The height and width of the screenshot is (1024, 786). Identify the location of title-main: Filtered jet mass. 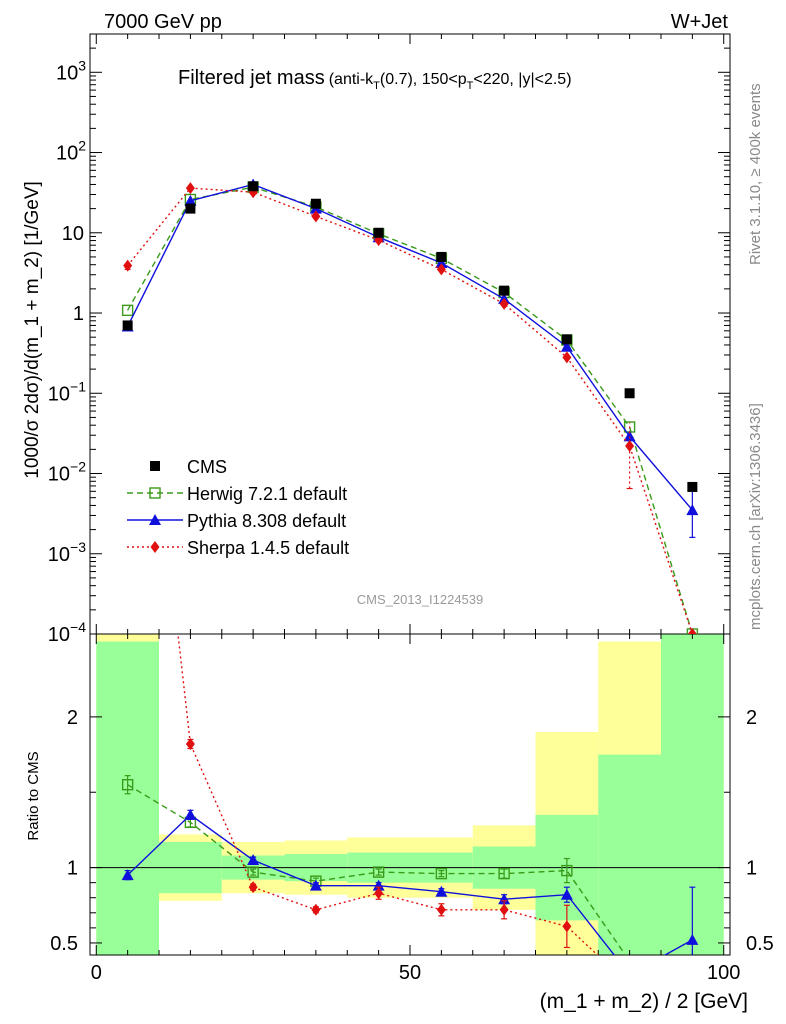
(251, 78).